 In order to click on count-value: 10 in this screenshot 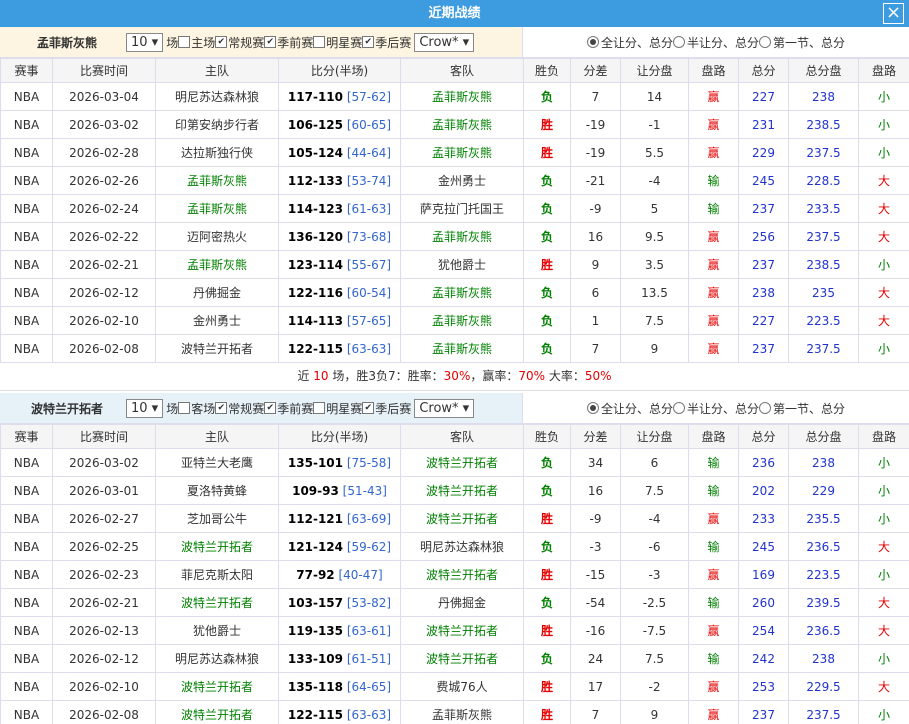, I will do `click(139, 408)`.